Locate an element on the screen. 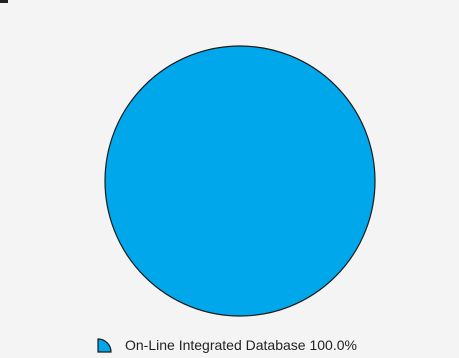 The width and height of the screenshot is (459, 358). legend: On-Line Integrated Database 100.0% is located at coordinates (226, 345).